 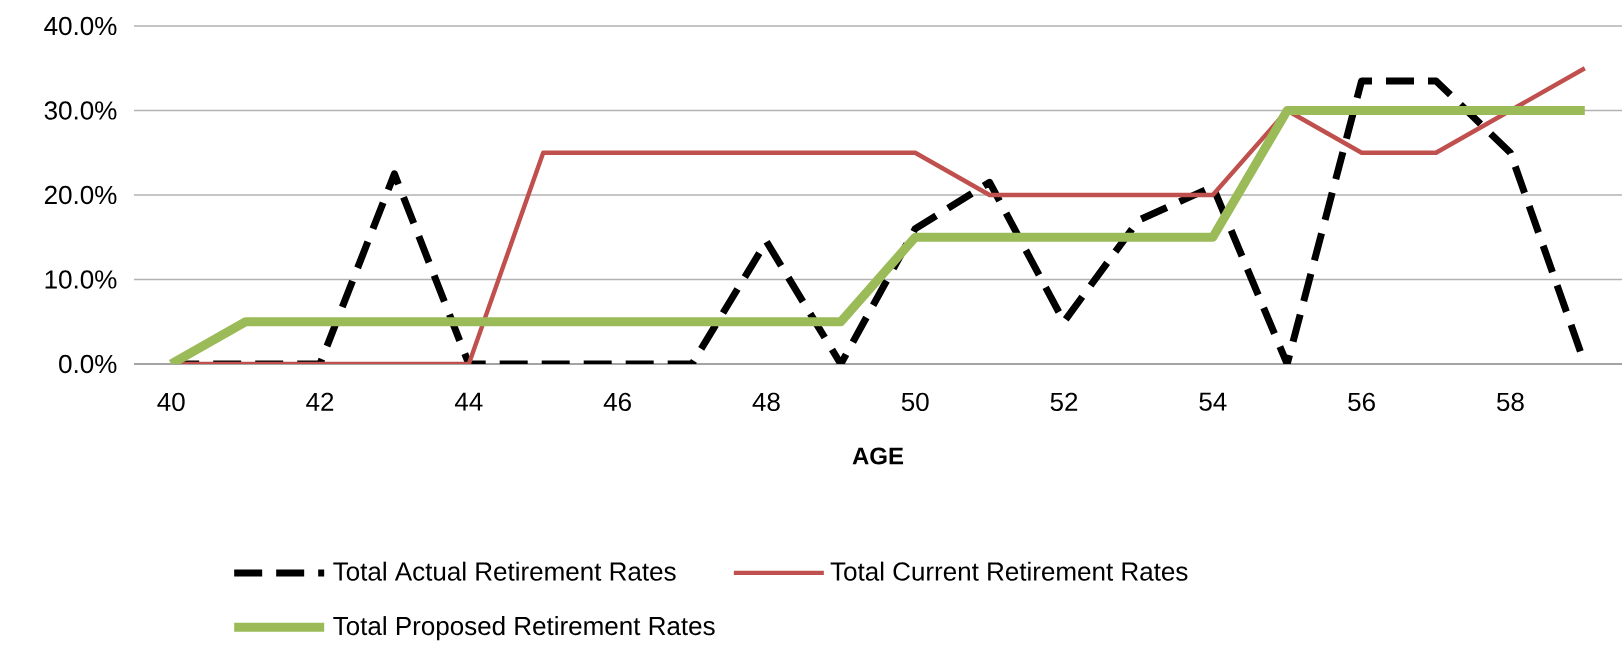 I want to click on y-tick-label: 30.0%, so click(x=80, y=110).